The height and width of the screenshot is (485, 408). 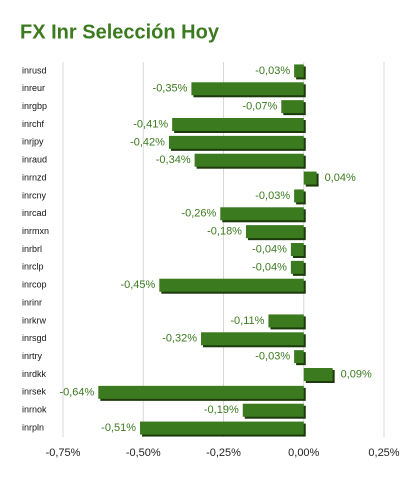 I want to click on y-tick-label: inrusd, so click(x=34, y=70).